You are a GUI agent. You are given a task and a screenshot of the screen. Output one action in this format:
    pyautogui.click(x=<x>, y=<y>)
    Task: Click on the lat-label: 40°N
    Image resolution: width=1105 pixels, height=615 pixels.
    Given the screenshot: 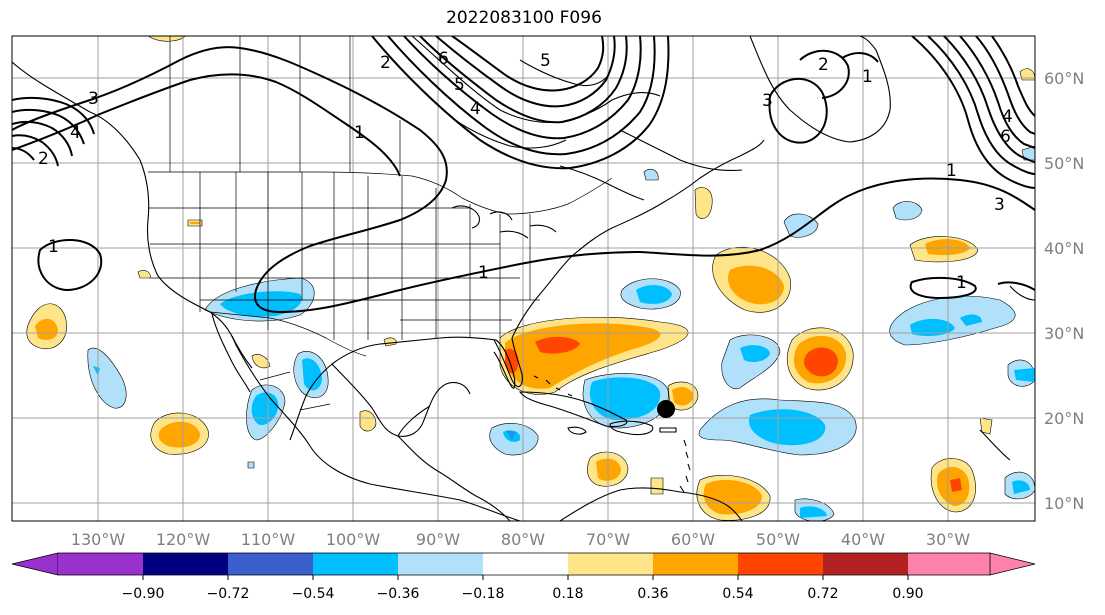 What is the action you would take?
    pyautogui.click(x=1064, y=248)
    